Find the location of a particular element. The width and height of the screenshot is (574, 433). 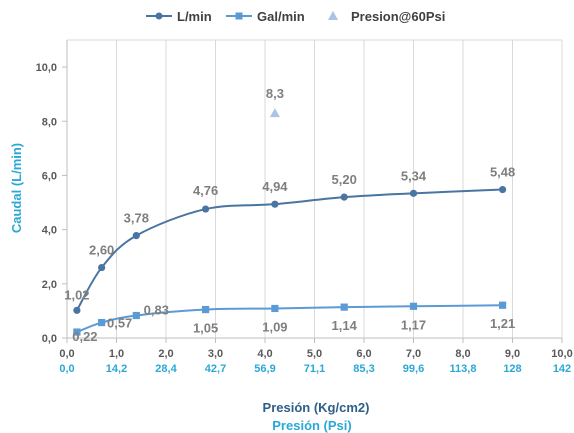

y-tick-label: 10,0 is located at coordinates (46, 68).